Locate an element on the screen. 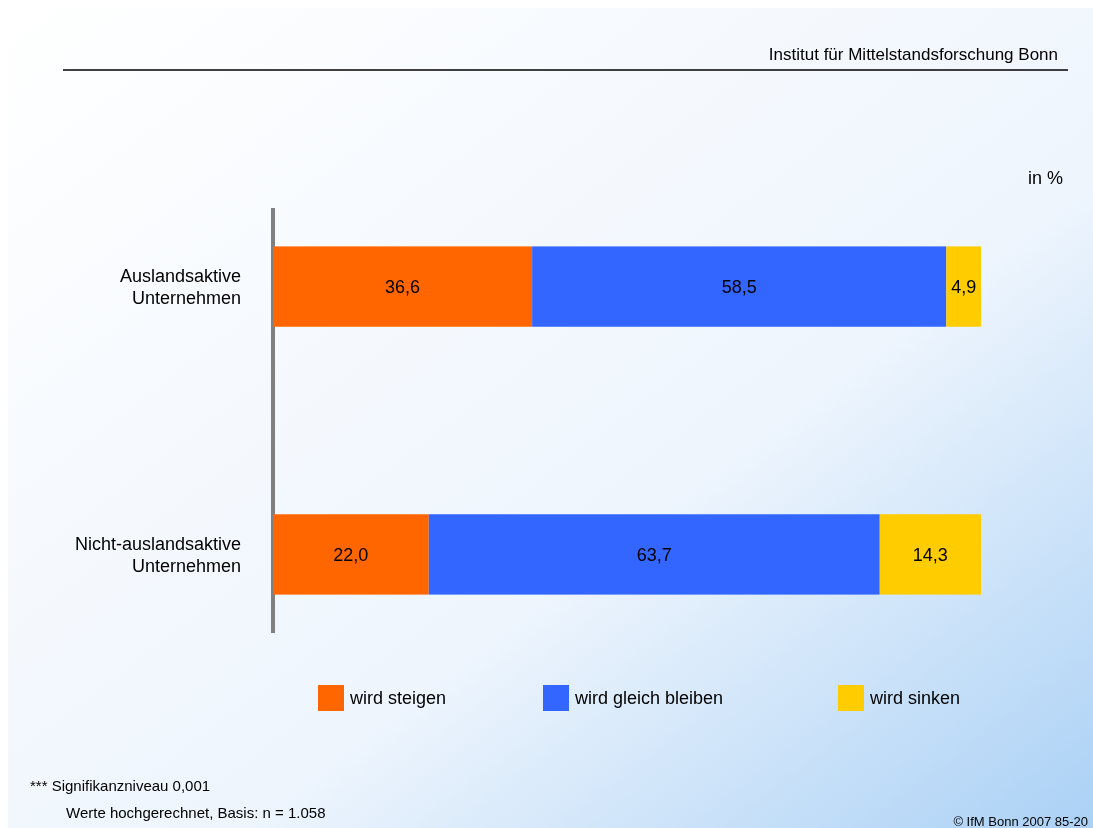  data-label: 36,6 is located at coordinates (403, 286).